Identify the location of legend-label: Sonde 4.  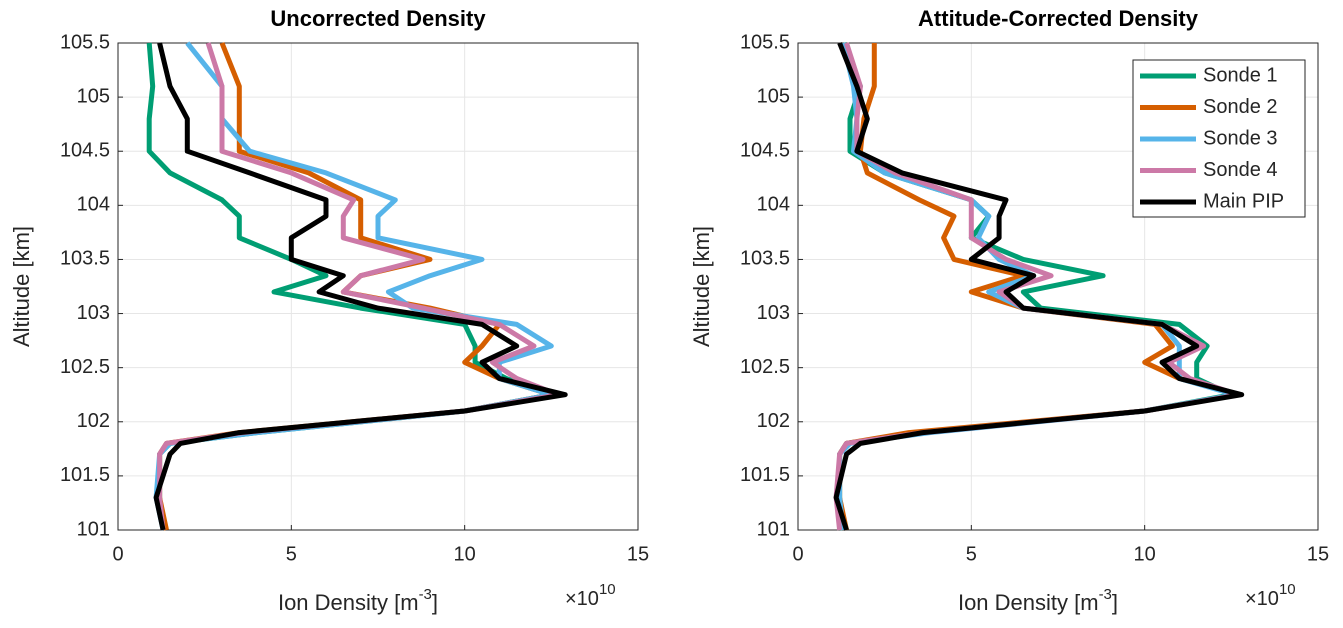
(1240, 170).